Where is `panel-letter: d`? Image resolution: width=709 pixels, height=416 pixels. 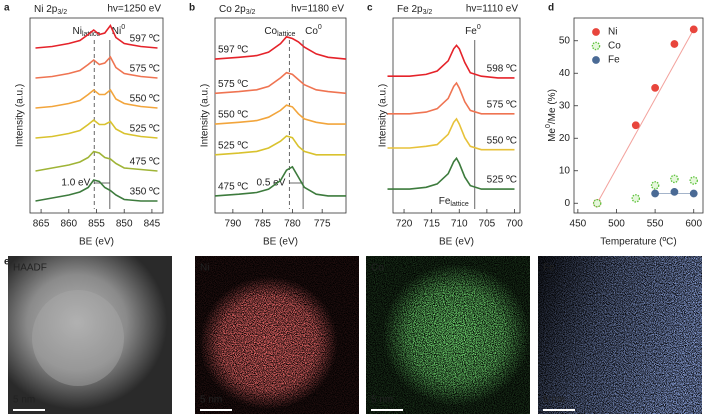
panel-letter: d is located at coordinates (551, 8).